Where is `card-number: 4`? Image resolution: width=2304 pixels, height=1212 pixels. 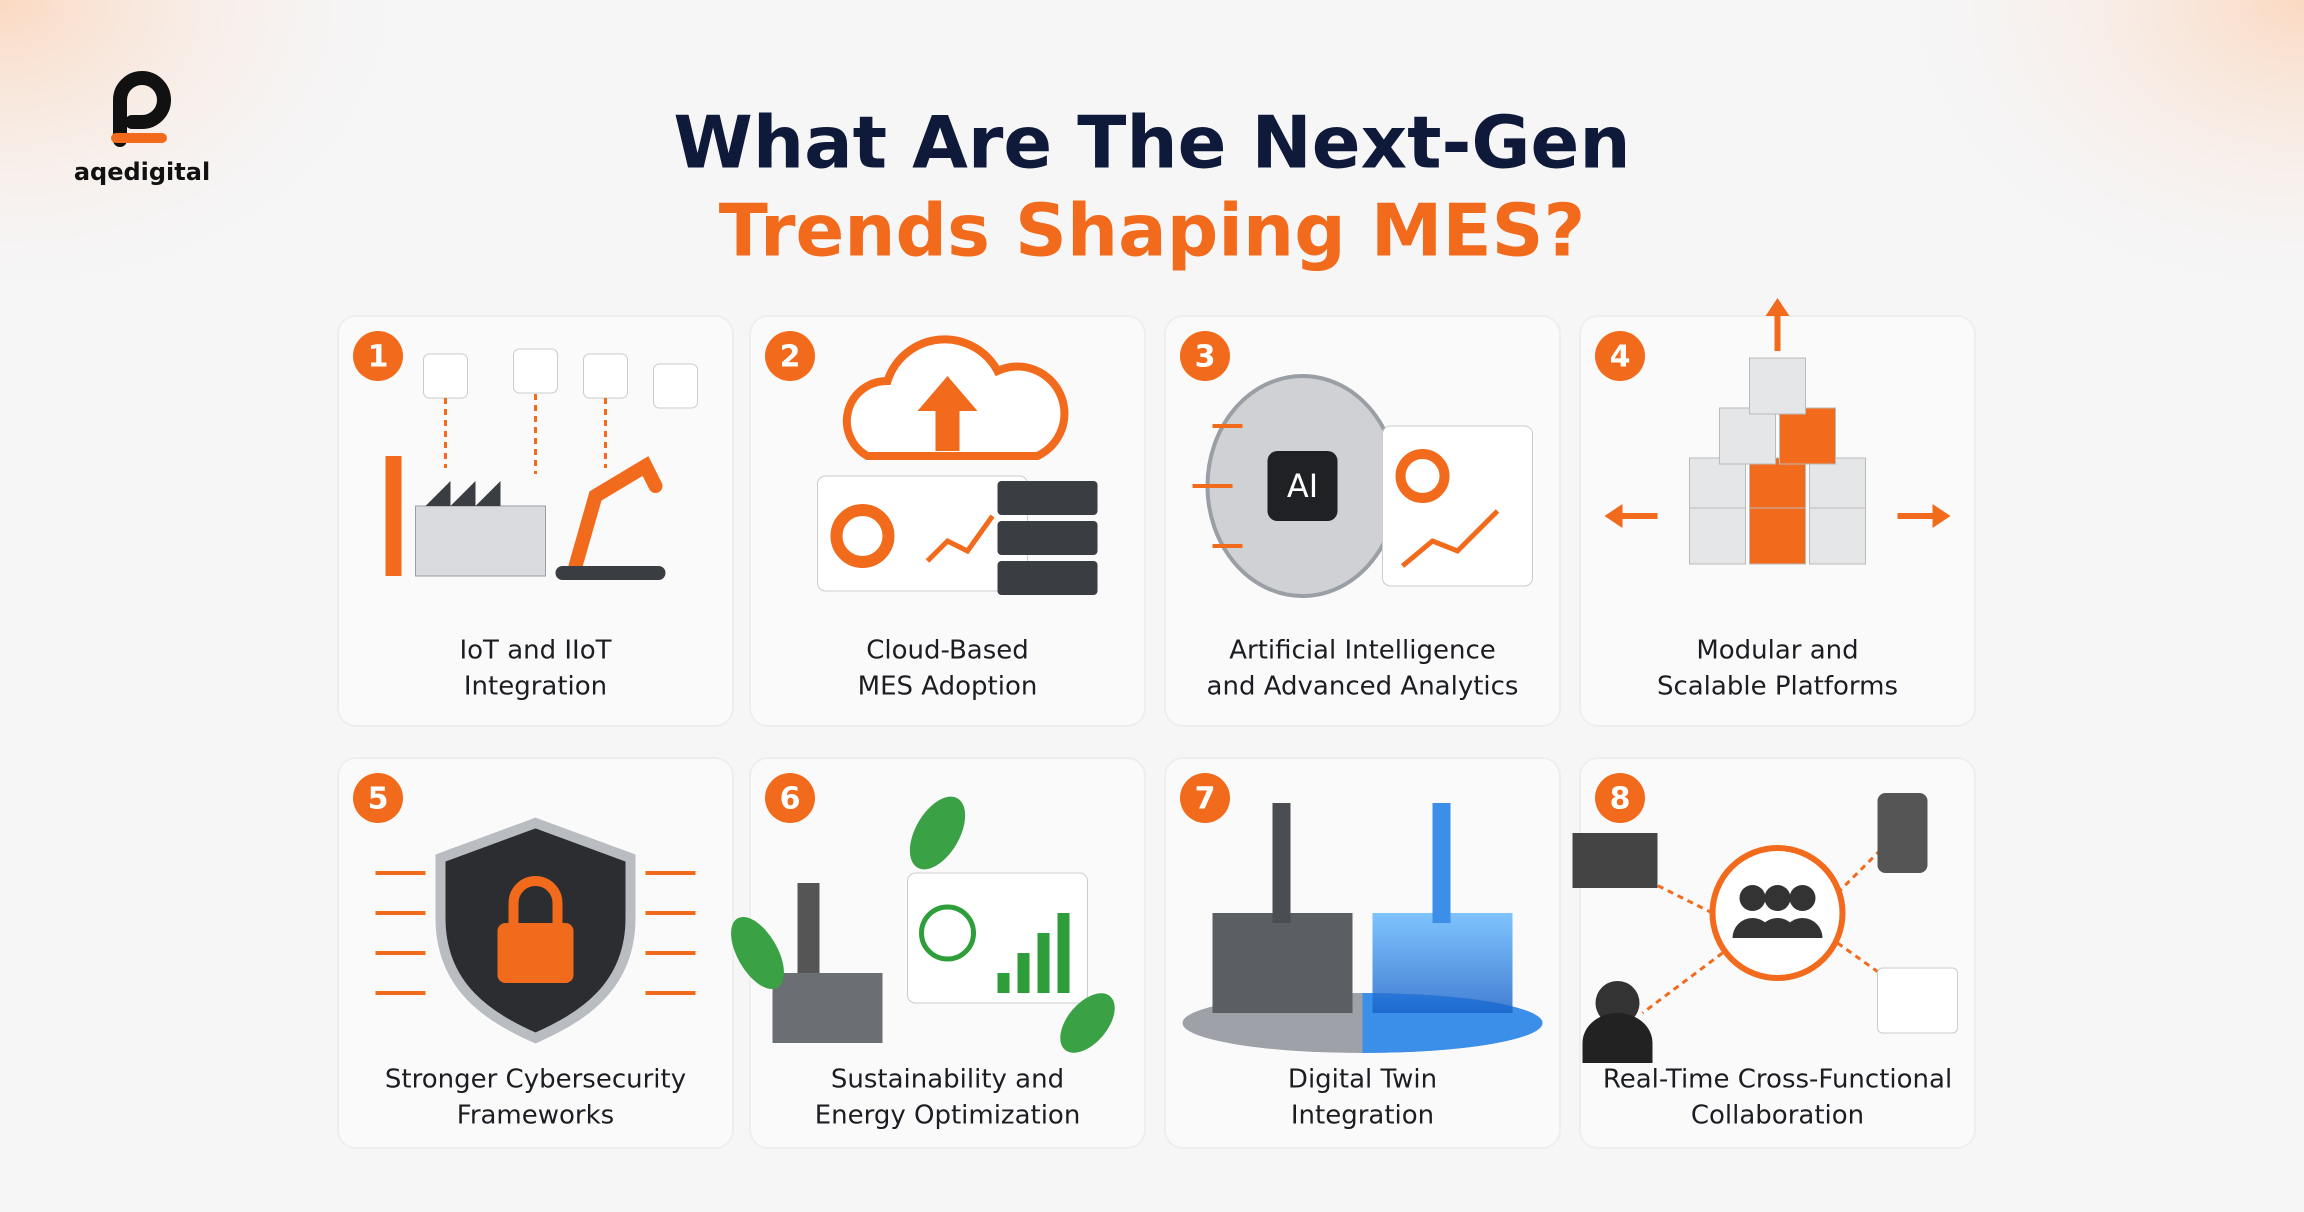
card-number: 4 is located at coordinates (1620, 357).